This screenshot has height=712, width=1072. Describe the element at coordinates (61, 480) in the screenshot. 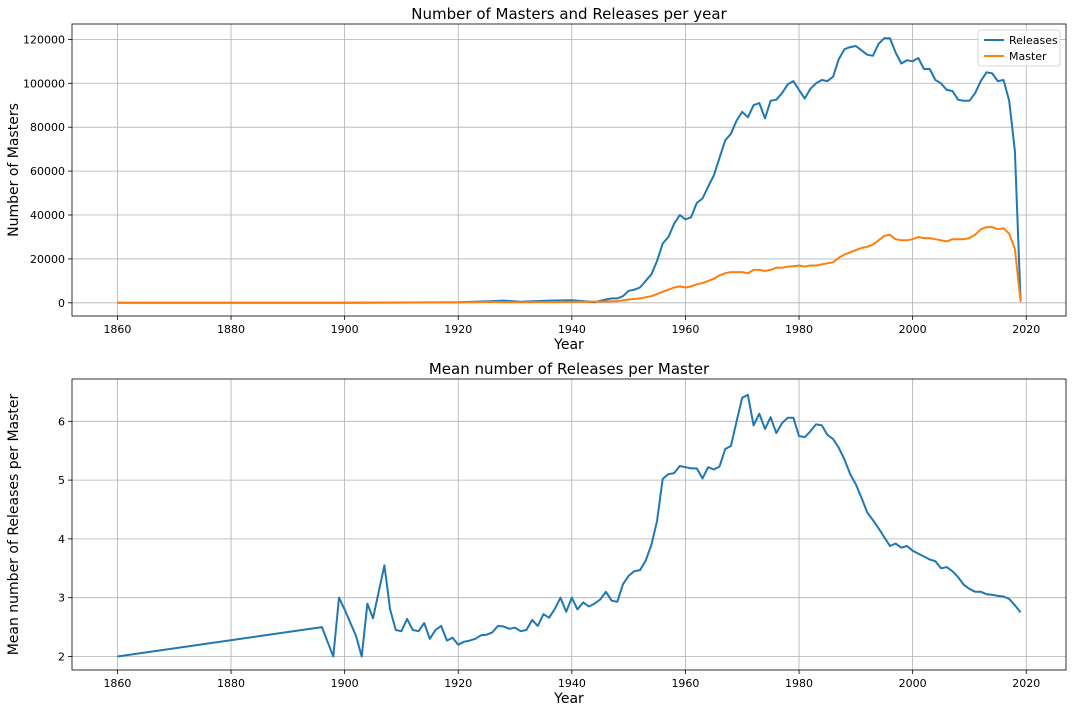

I see `y-tick-label: 5` at that location.